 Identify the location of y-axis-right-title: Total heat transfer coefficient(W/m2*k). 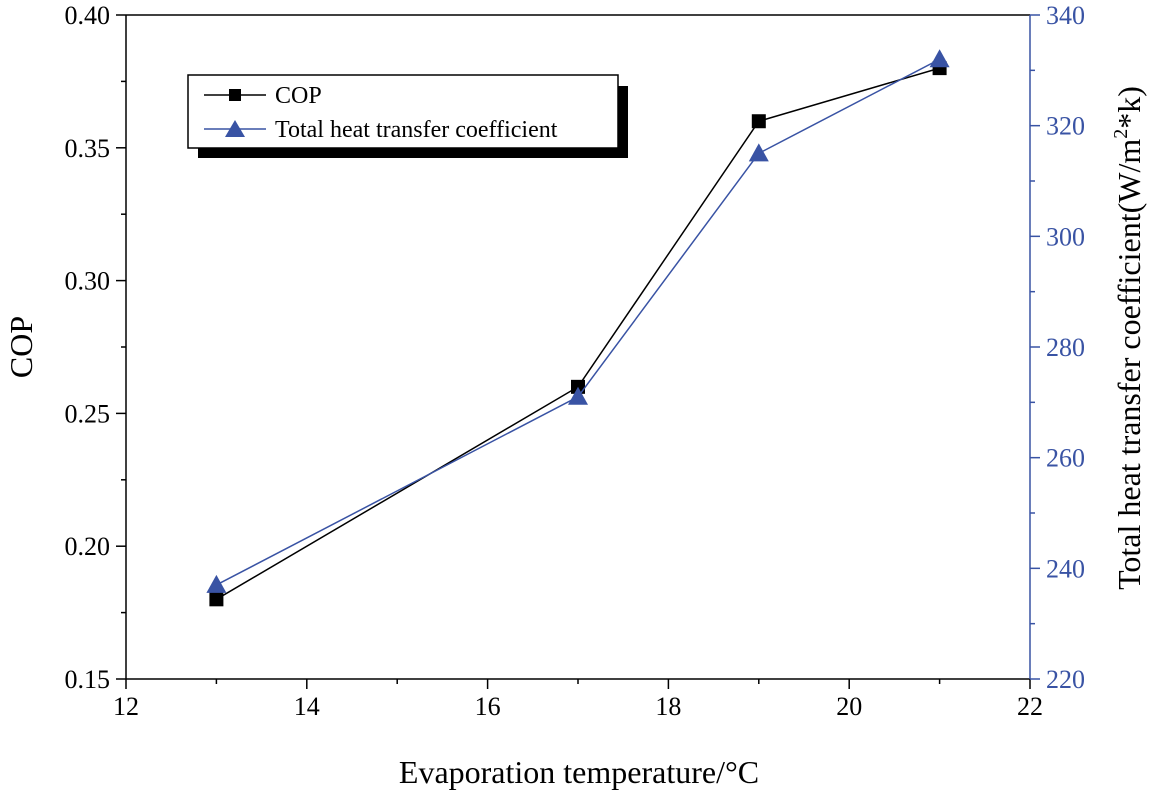
(1128, 338).